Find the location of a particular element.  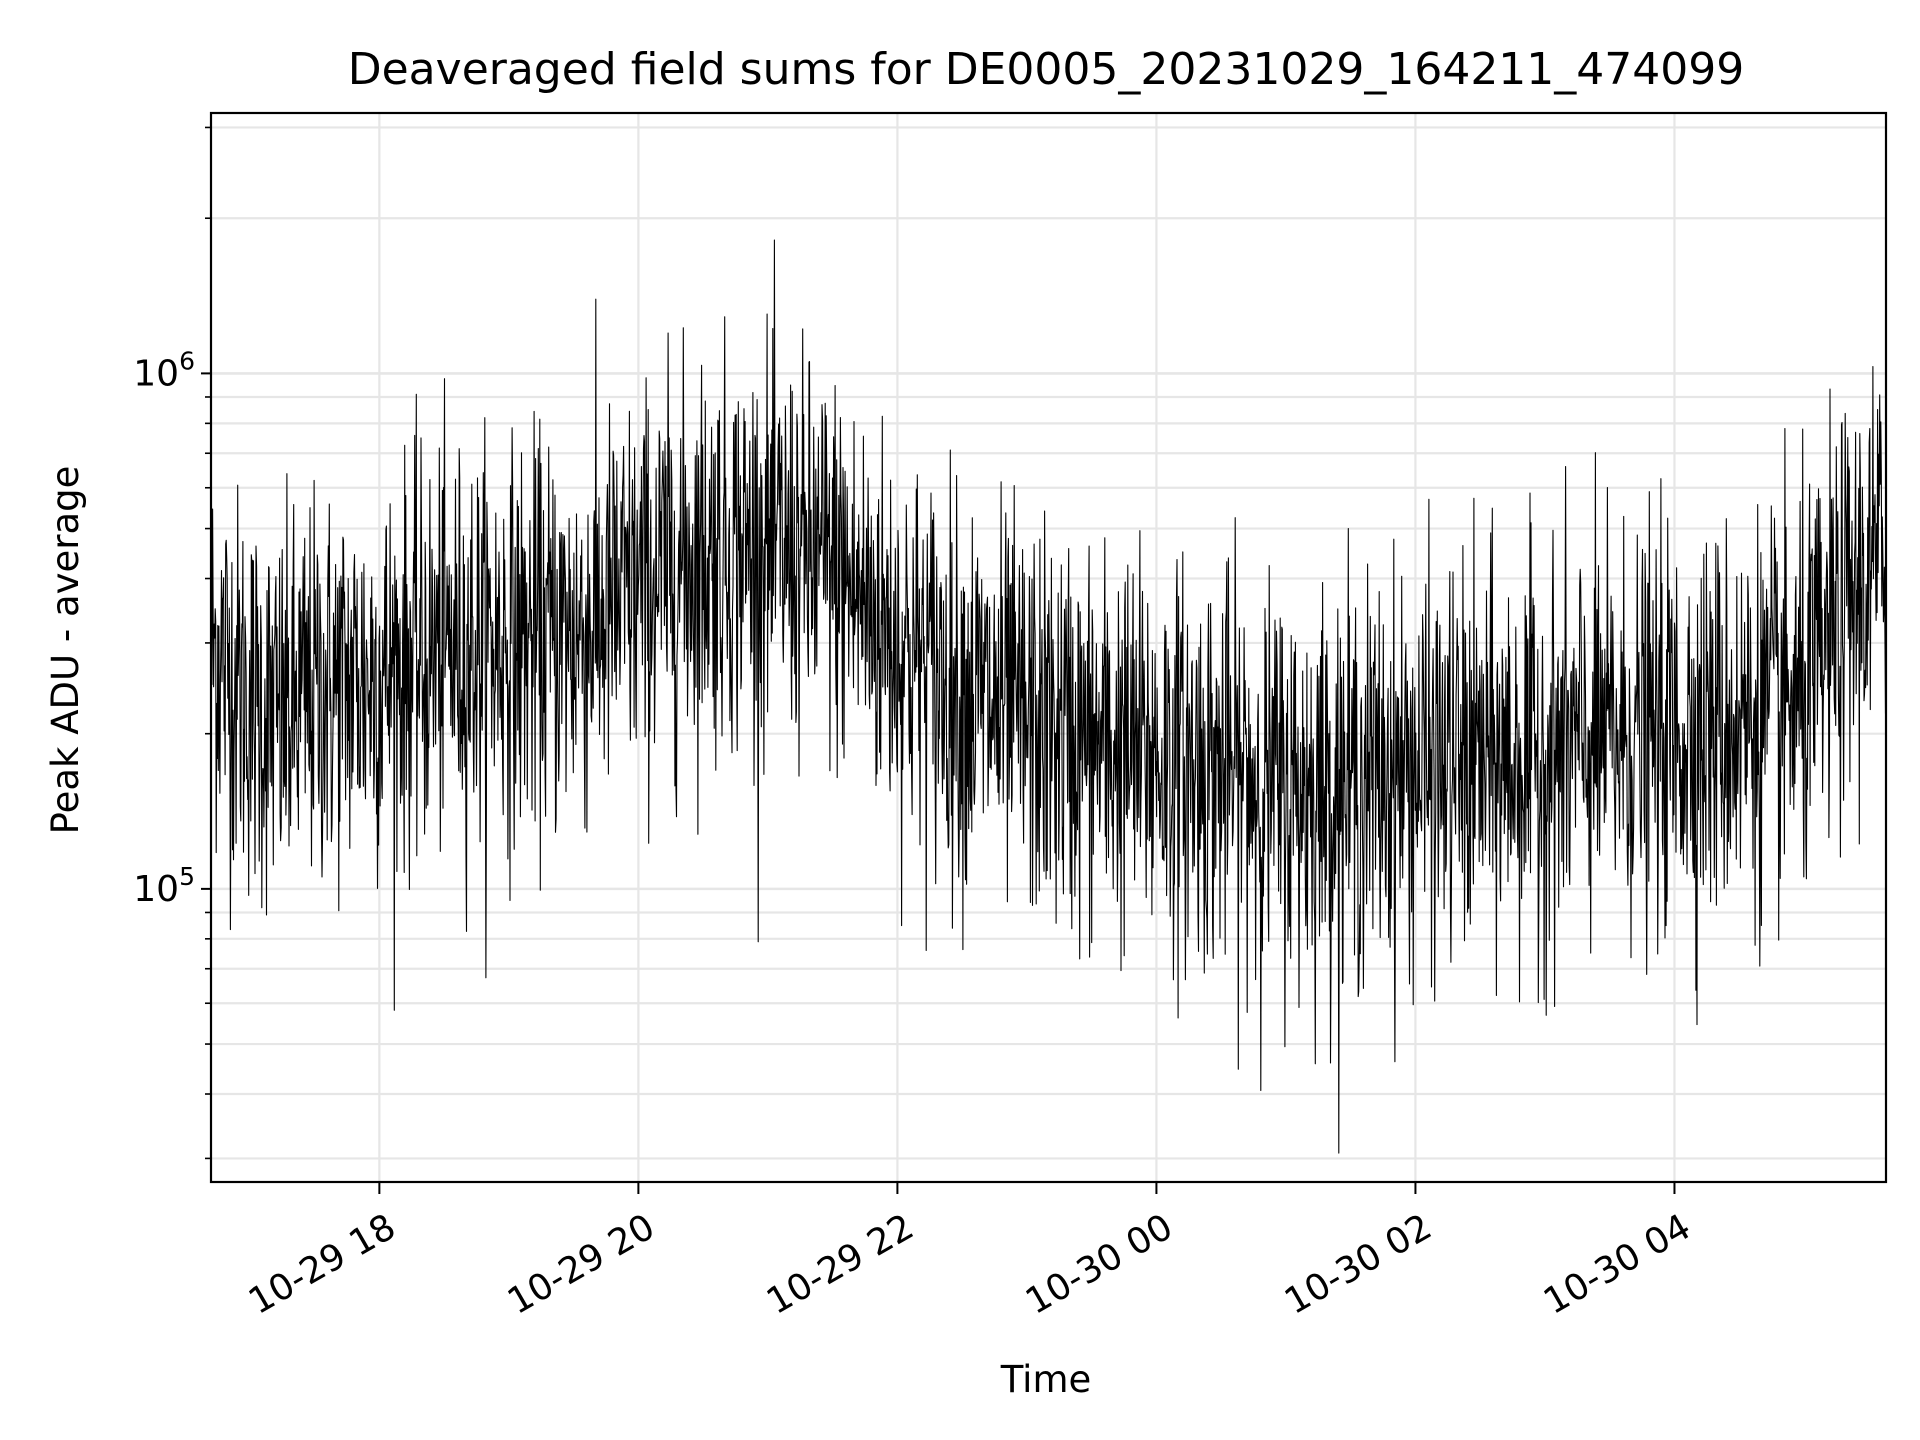

x-axis-label: Time is located at coordinates (1046, 1379).